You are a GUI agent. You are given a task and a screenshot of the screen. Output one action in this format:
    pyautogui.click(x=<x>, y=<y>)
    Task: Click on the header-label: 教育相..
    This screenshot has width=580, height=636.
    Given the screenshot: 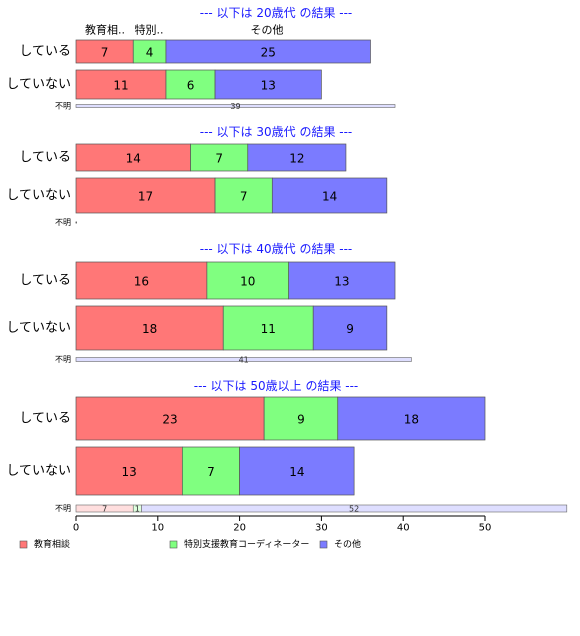 What is the action you would take?
    pyautogui.click(x=105, y=30)
    